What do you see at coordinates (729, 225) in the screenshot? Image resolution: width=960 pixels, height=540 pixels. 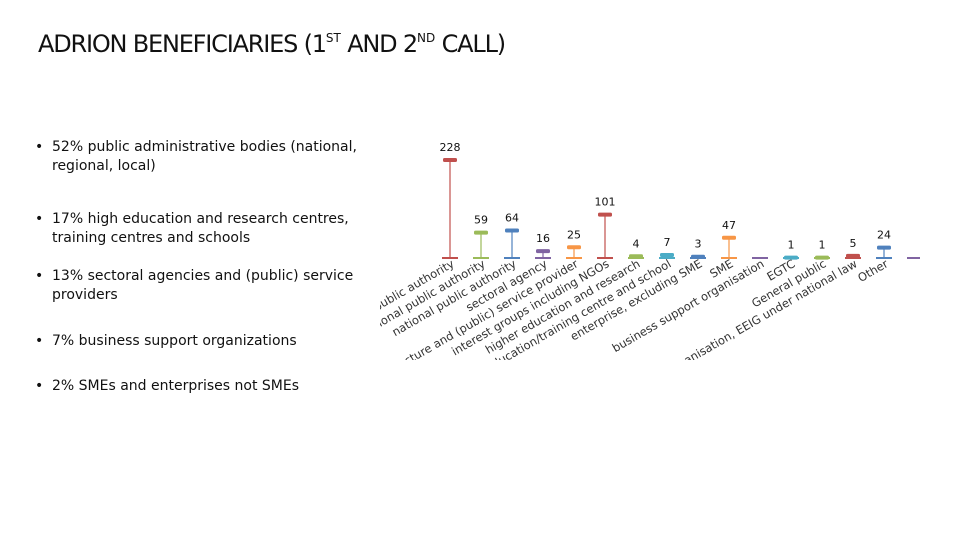 I see `data-label: 47` at bounding box center [729, 225].